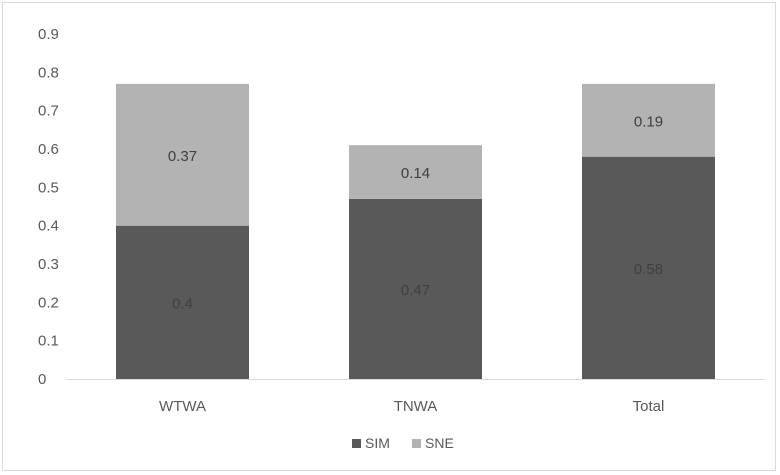 This screenshot has height=475, width=780. I want to click on category-label: TNWA, so click(416, 406).